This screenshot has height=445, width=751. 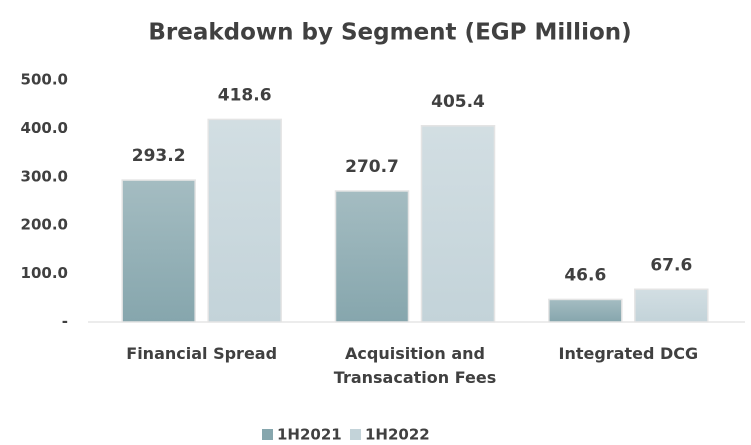 I want to click on x-tick-label: Financial Spread, so click(x=202, y=353).